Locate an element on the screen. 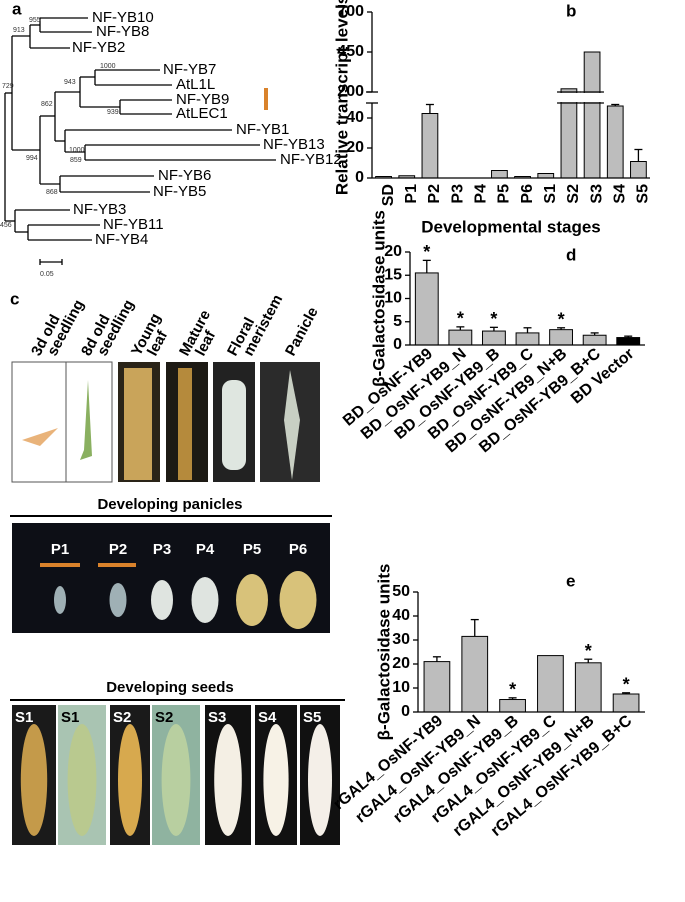 This screenshot has height=902, width=685. x-tick-label: S1 is located at coordinates (550, 194).